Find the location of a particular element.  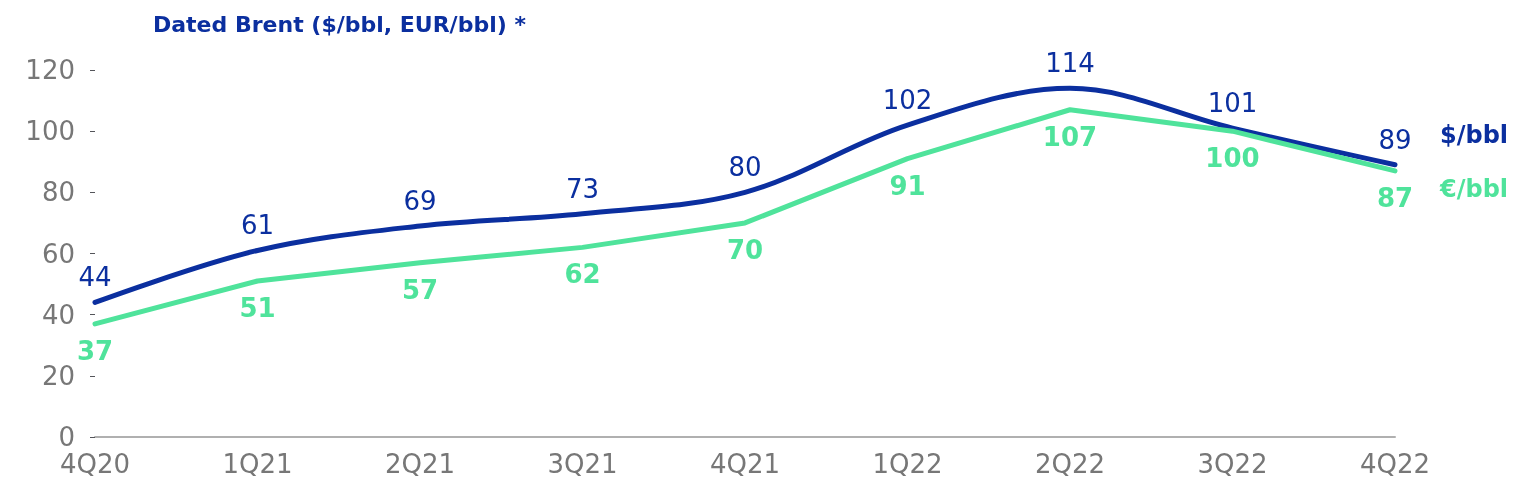

data-label: 114 is located at coordinates (1070, 63).